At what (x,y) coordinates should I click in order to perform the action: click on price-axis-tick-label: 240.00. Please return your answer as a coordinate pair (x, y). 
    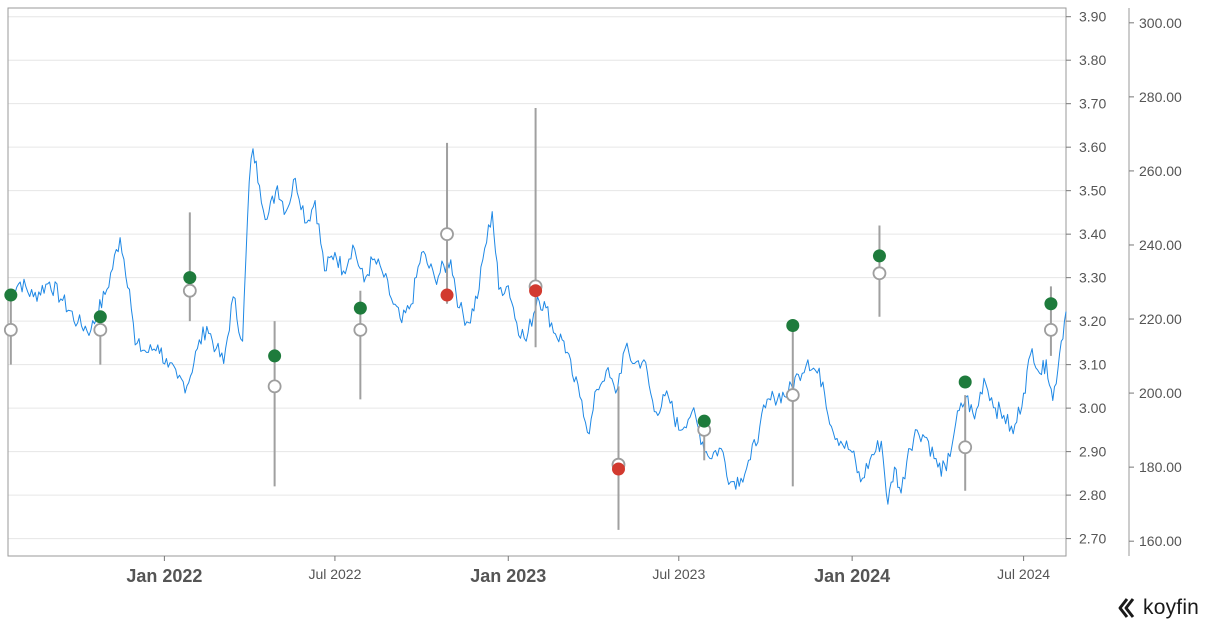
    Looking at the image, I should click on (1160, 245).